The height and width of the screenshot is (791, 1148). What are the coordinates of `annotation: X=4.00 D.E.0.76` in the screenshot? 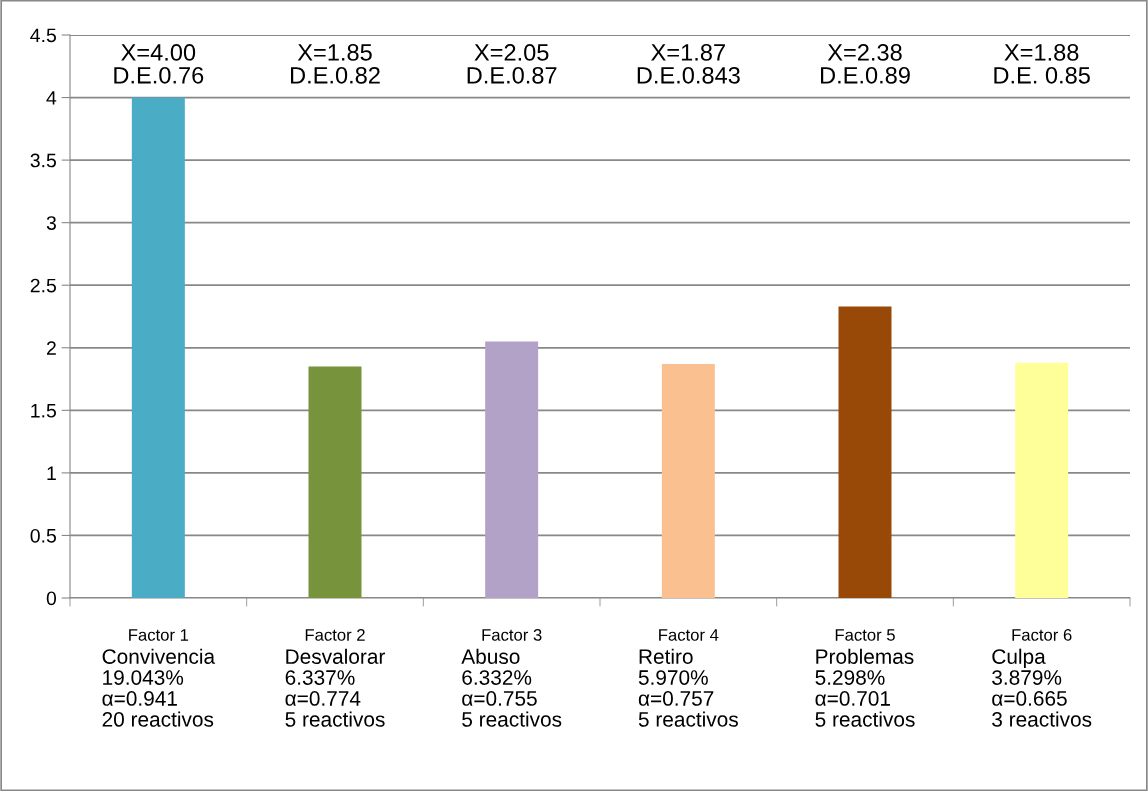 It's located at (159, 64).